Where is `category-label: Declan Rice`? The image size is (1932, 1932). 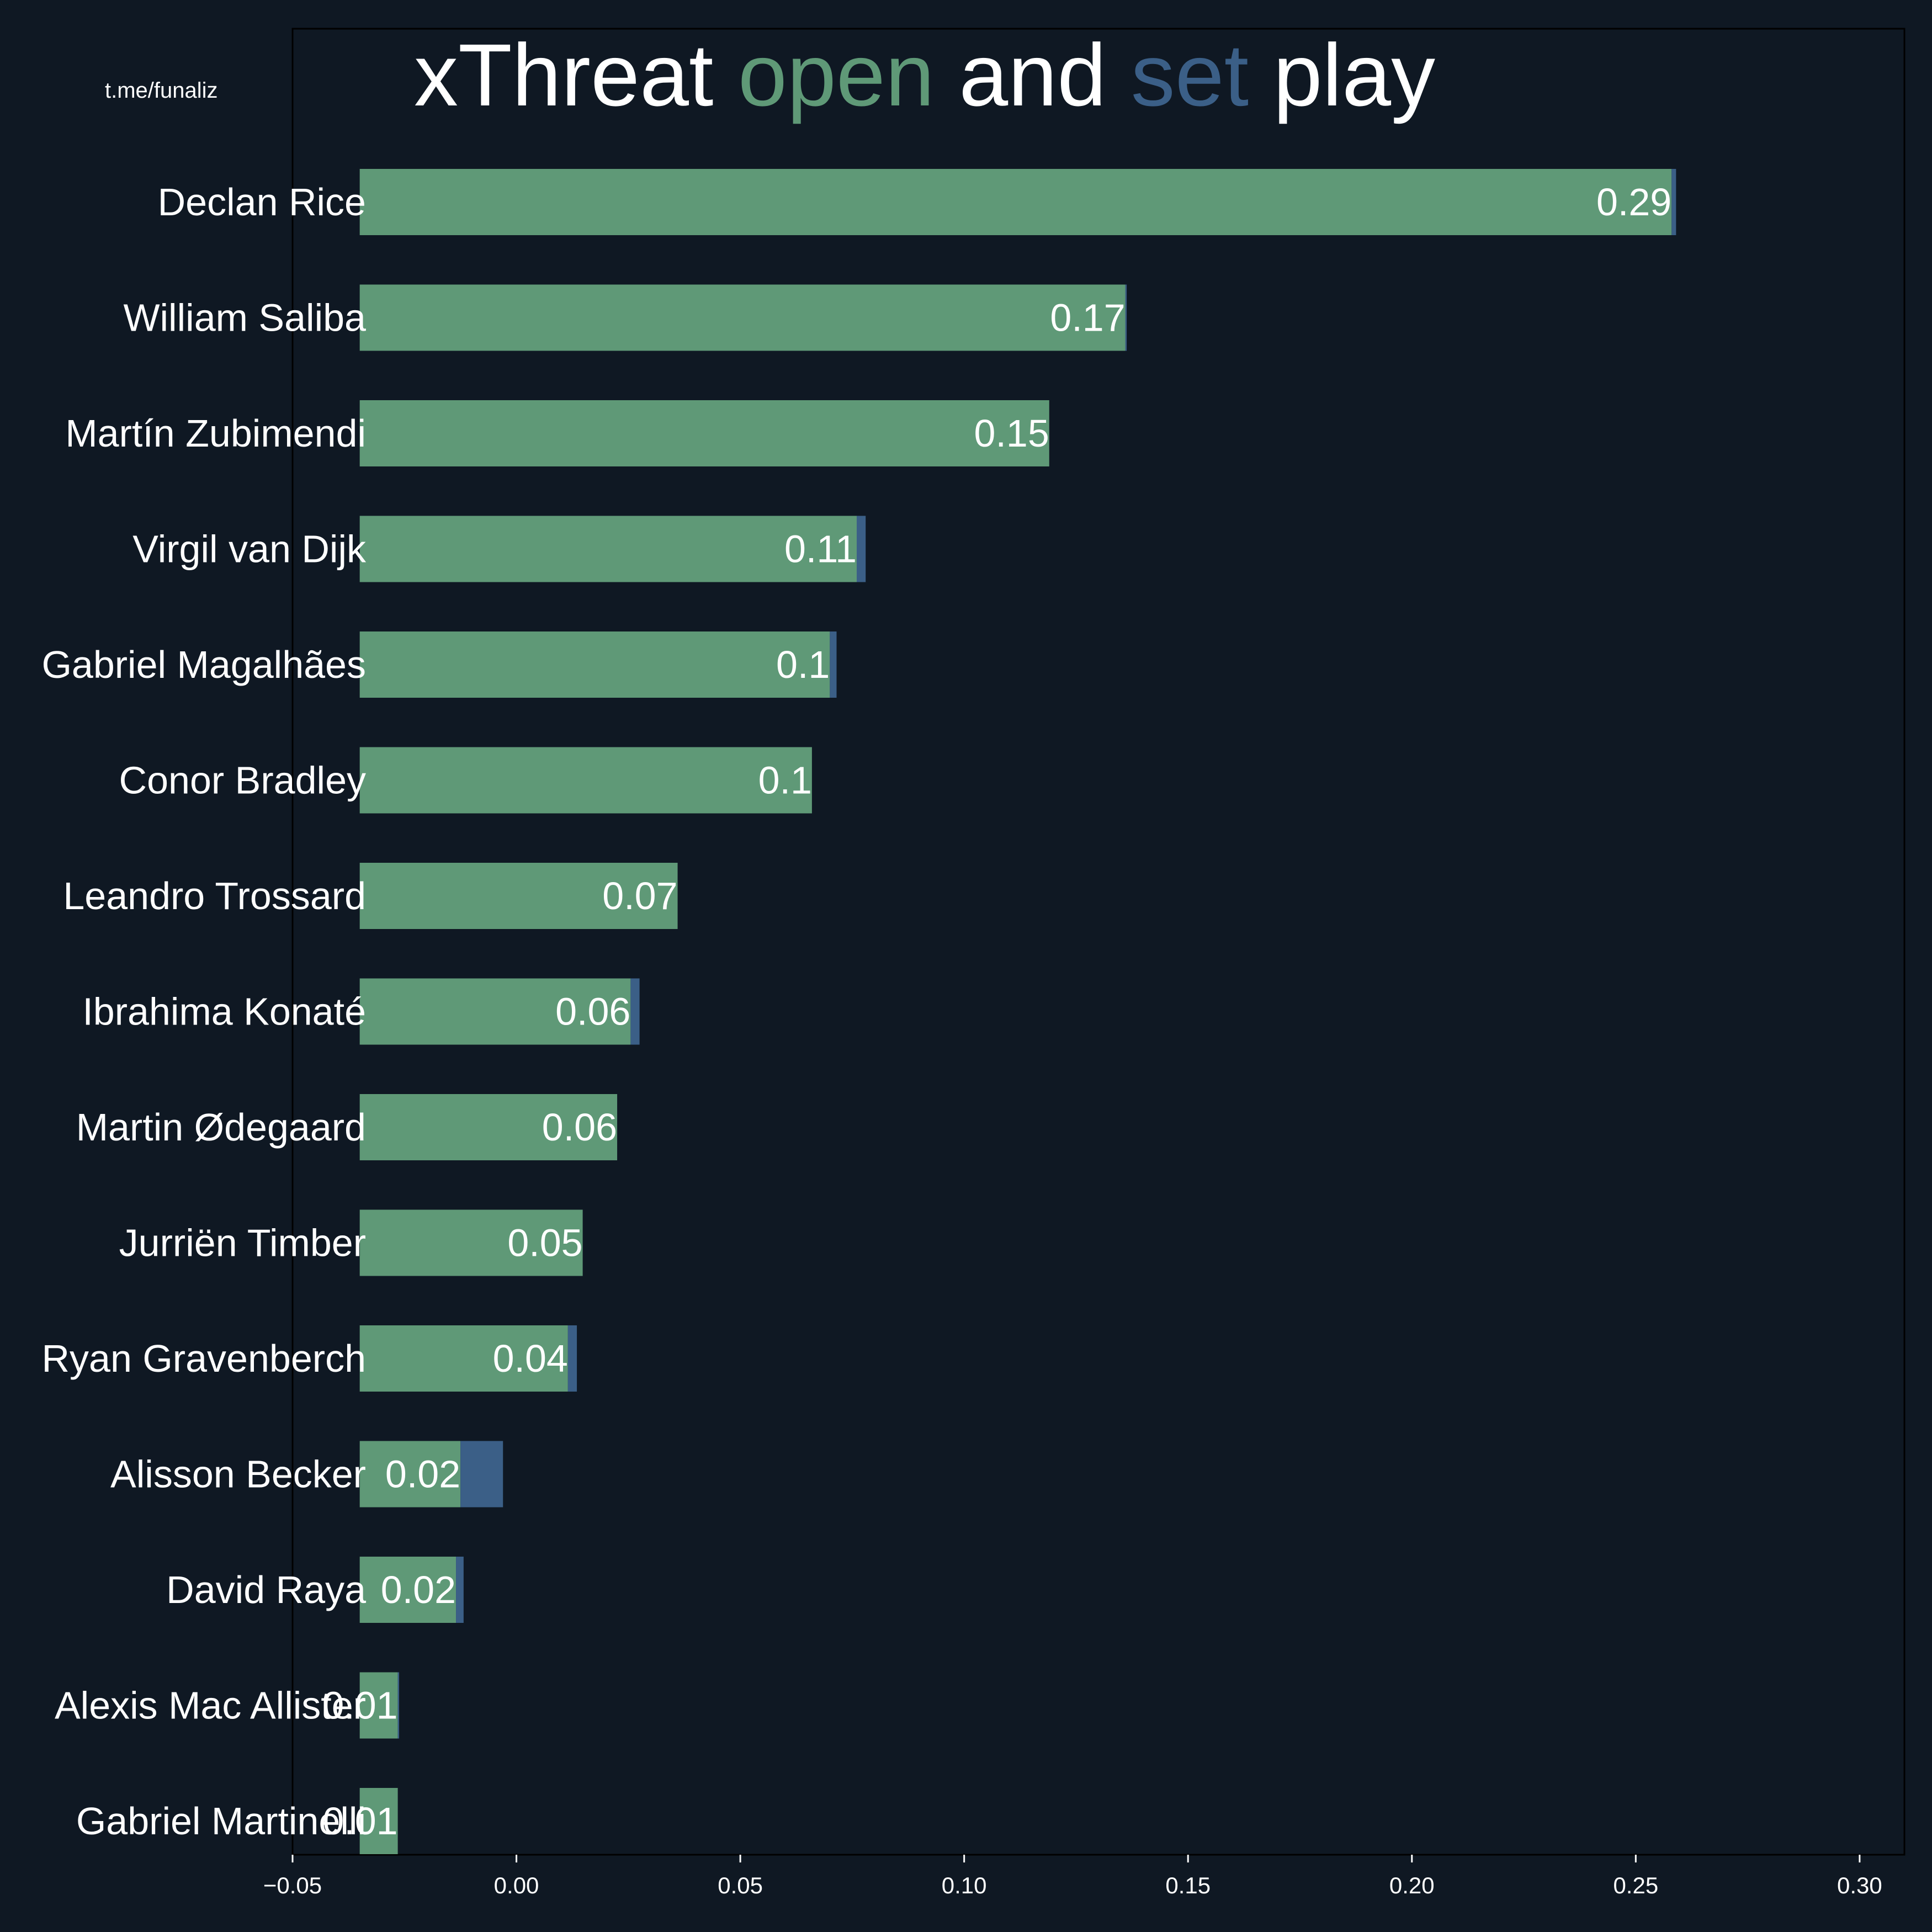 category-label: Declan Rice is located at coordinates (262, 203).